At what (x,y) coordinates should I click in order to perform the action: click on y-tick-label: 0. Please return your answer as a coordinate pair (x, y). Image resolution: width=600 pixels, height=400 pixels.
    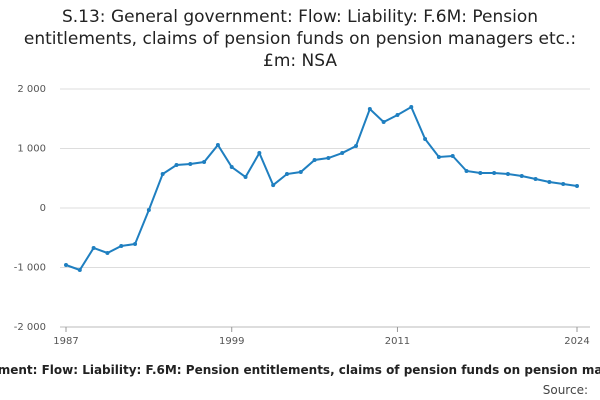
    Looking at the image, I should click on (43, 208).